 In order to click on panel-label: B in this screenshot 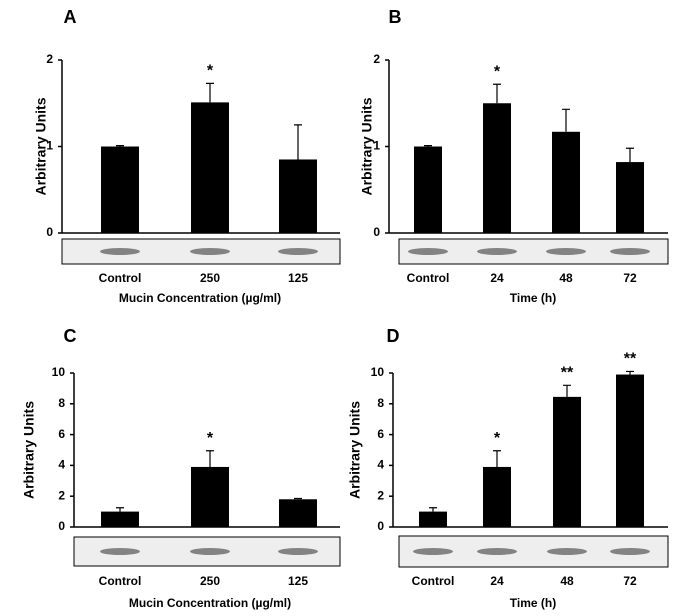, I will do `click(395, 17)`.